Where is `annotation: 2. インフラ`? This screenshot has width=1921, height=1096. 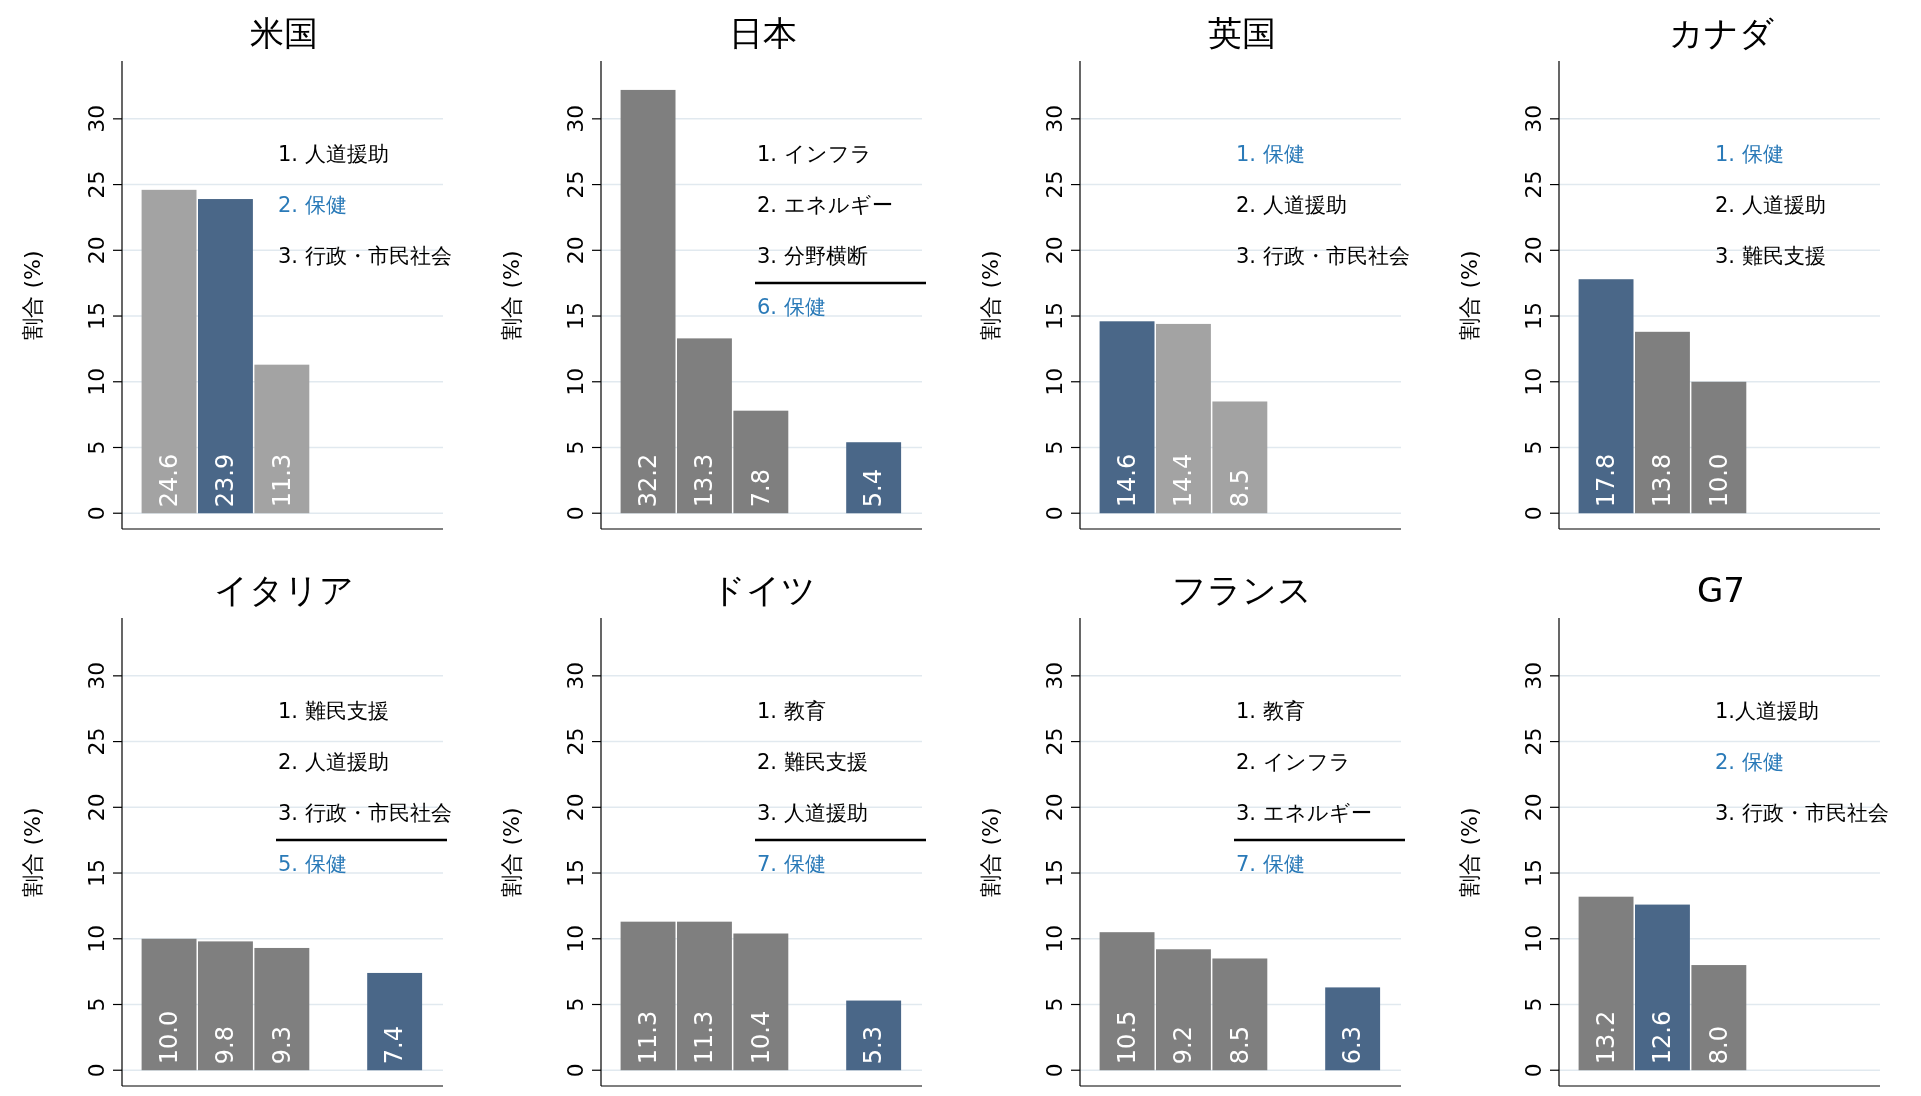 annotation: 2. インフラ is located at coordinates (1293, 762).